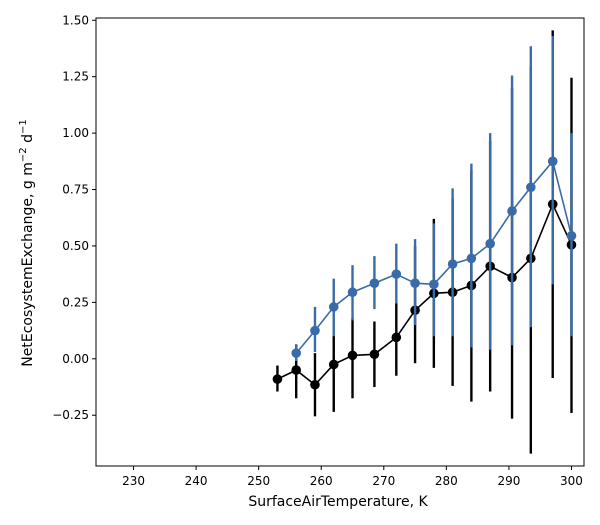 The width and height of the screenshot is (600, 525). I want to click on y-axis-title-main: NetEcosystemExchange, g m, so click(28, 264).